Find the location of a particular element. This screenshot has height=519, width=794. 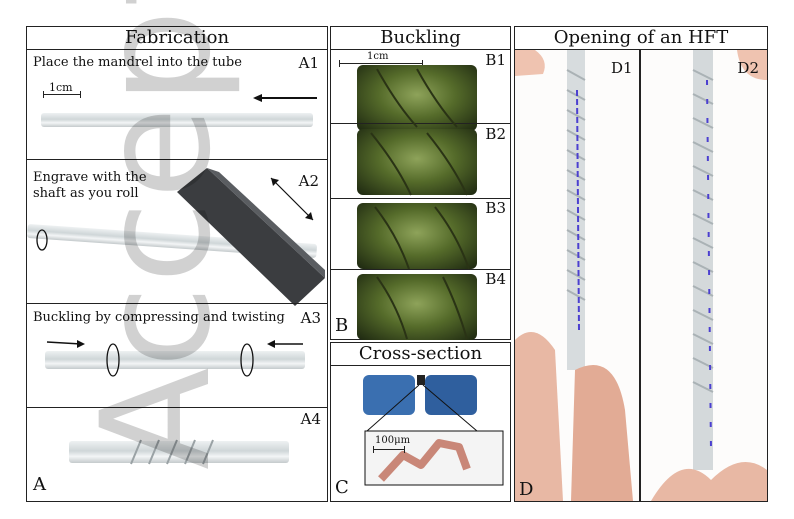

a2-engraving-tool is located at coordinates (251, 237).